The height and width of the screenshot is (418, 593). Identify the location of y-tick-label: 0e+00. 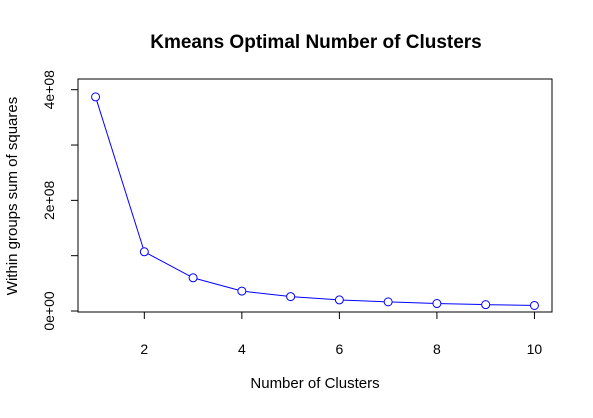
(49, 311).